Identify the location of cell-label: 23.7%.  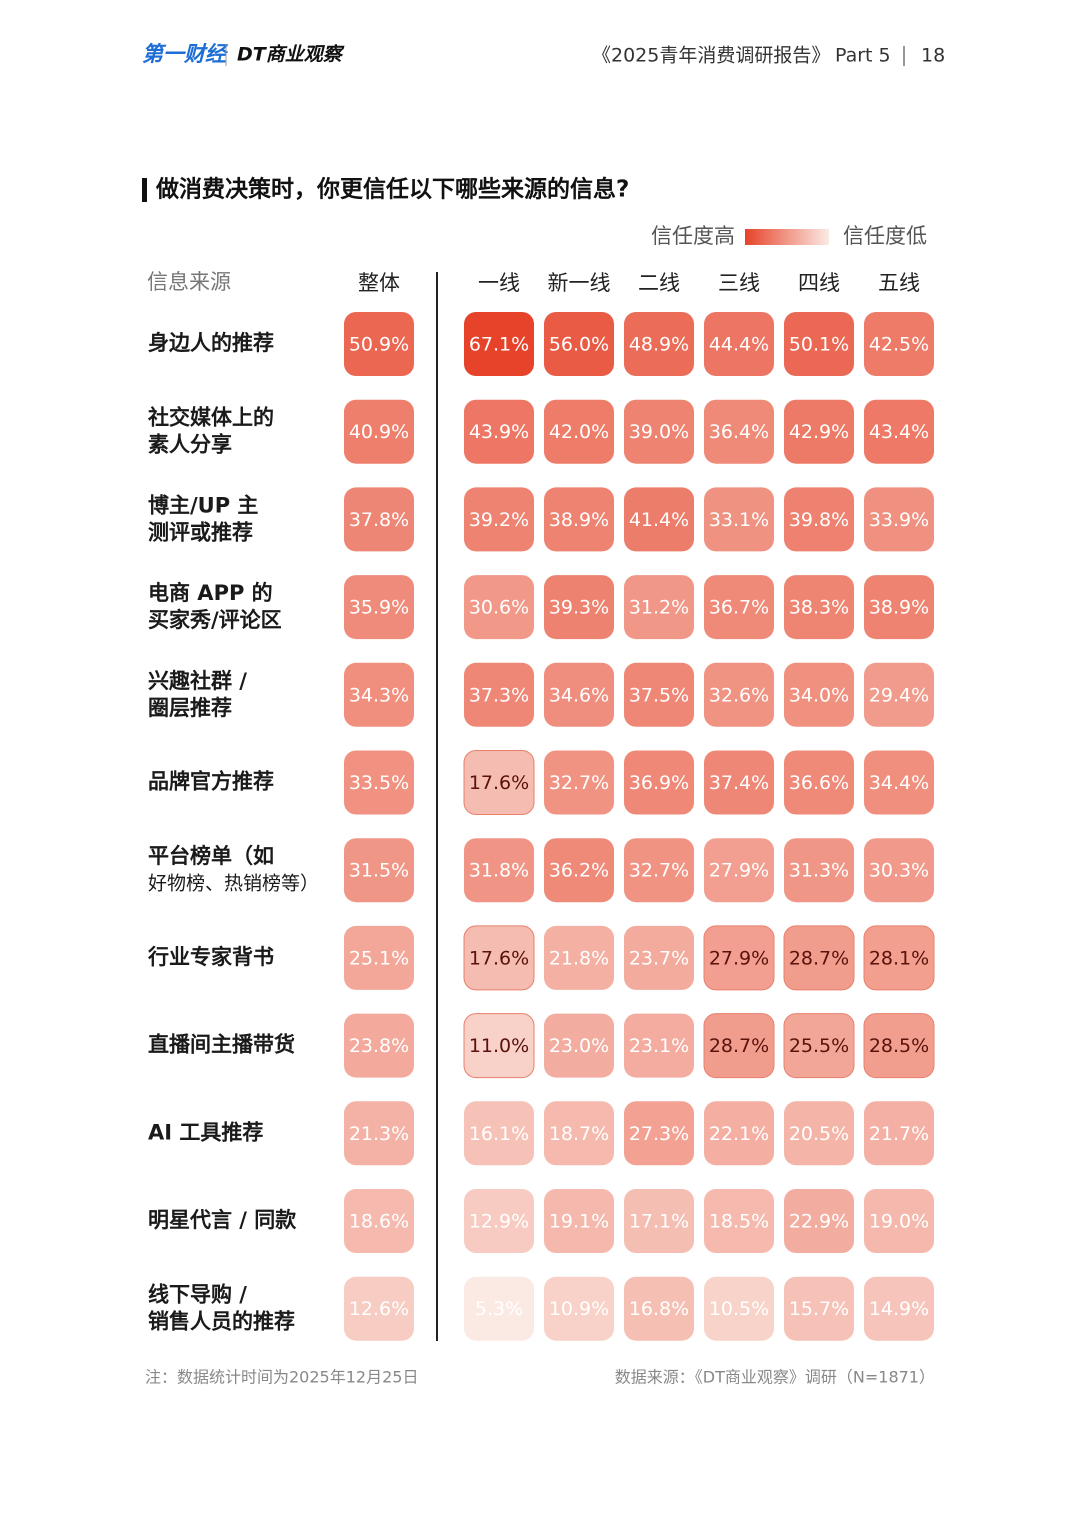
(659, 958).